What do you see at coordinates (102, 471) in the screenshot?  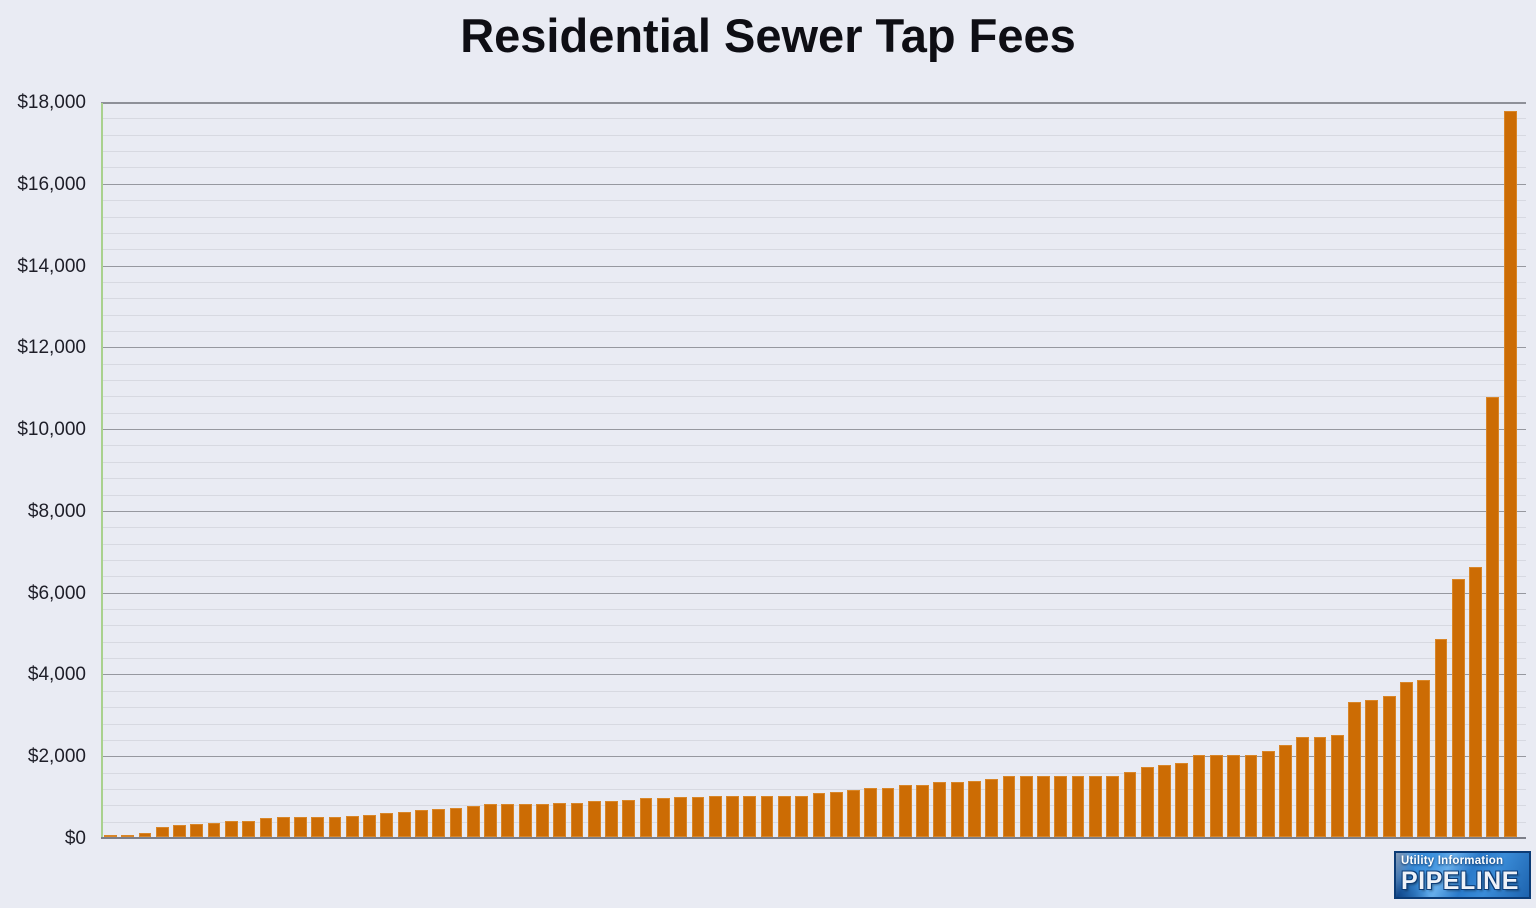 I see `y-axis-line` at bounding box center [102, 471].